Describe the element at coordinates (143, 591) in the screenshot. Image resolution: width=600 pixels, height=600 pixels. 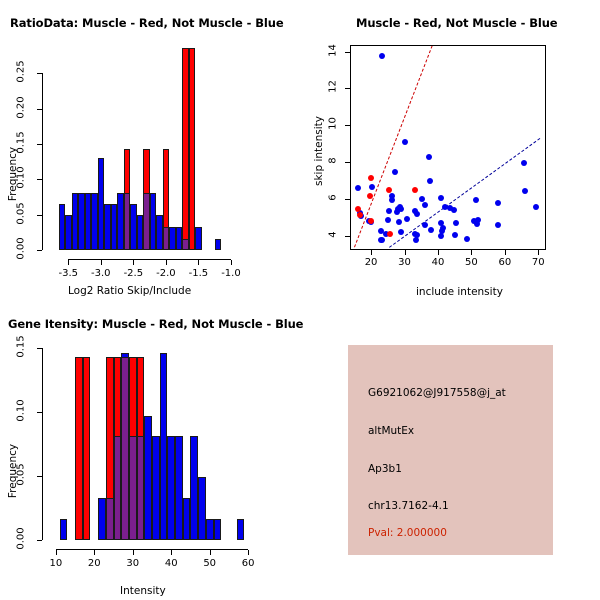
I see `gene-histogram-xlabel: Intensity` at that location.